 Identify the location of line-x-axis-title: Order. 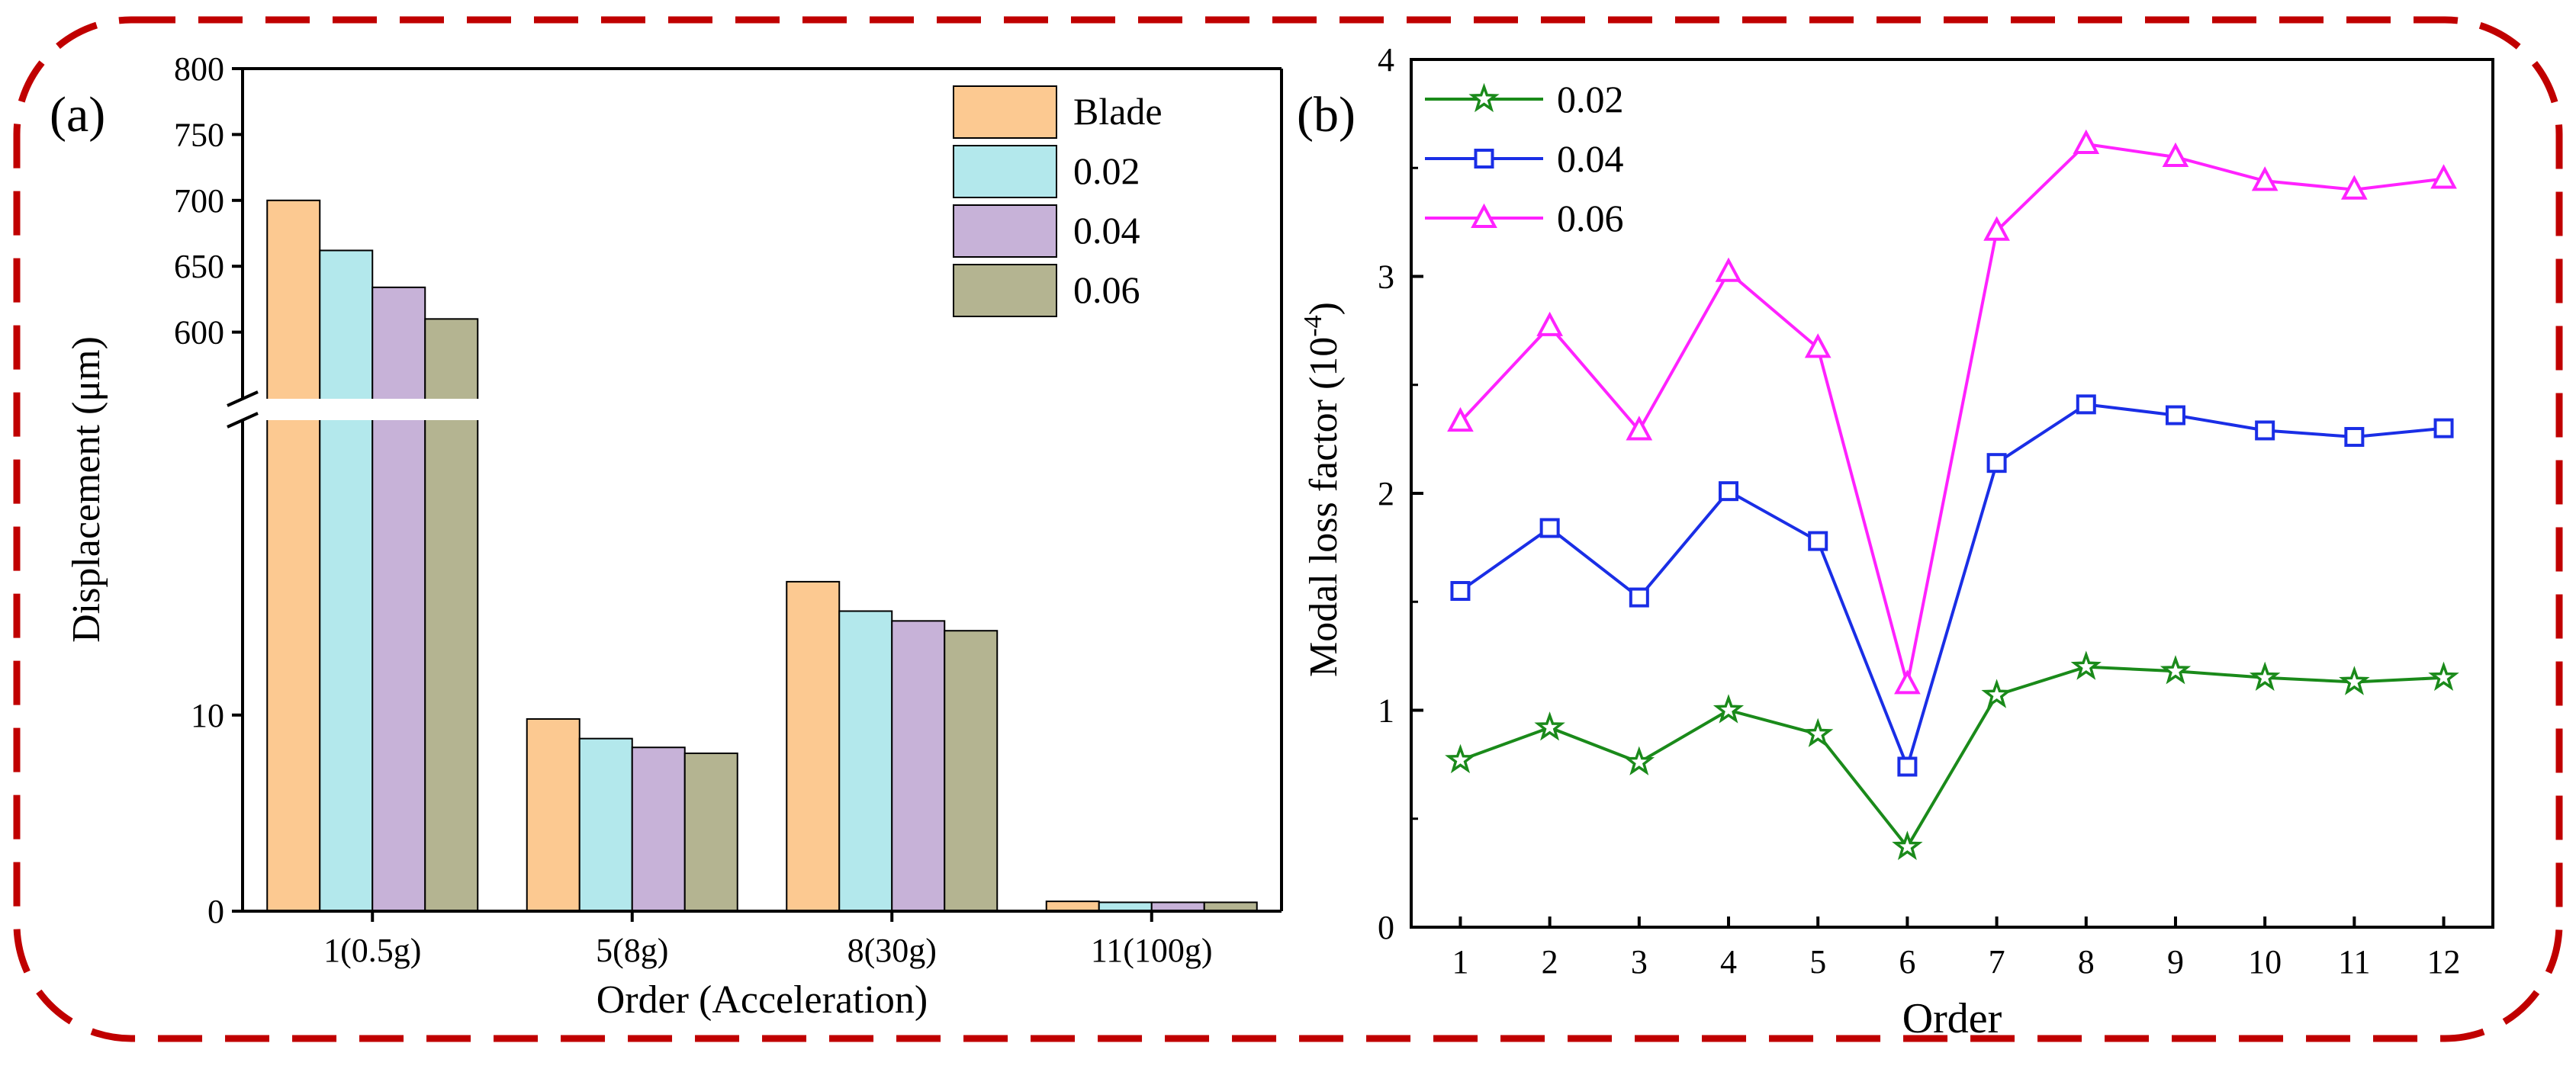
(1952, 1018).